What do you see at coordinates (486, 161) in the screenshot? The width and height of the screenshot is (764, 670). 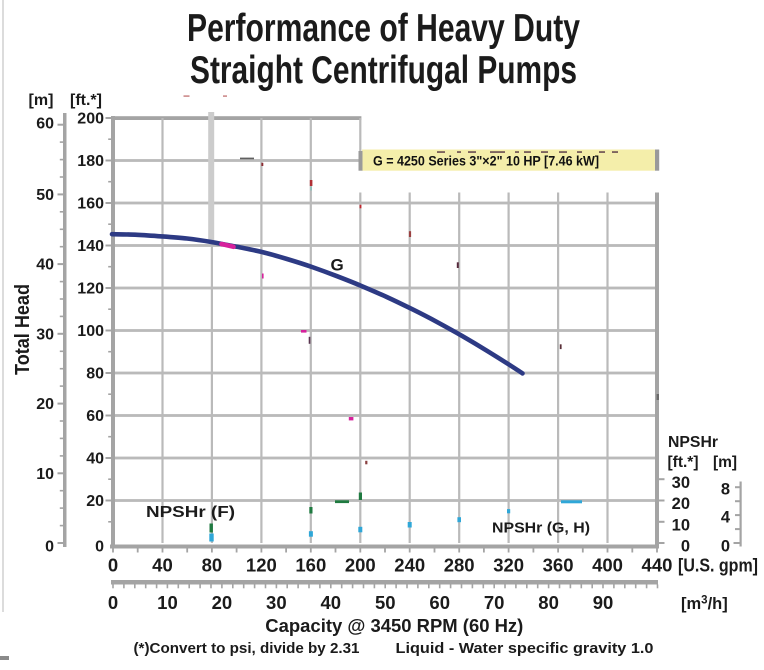 I see `svg-text:G = 4250 Series 3"×2" 10 HP [7: G = 4250 Series 3"×2" 10 HP [7.46 kW]` at bounding box center [486, 161].